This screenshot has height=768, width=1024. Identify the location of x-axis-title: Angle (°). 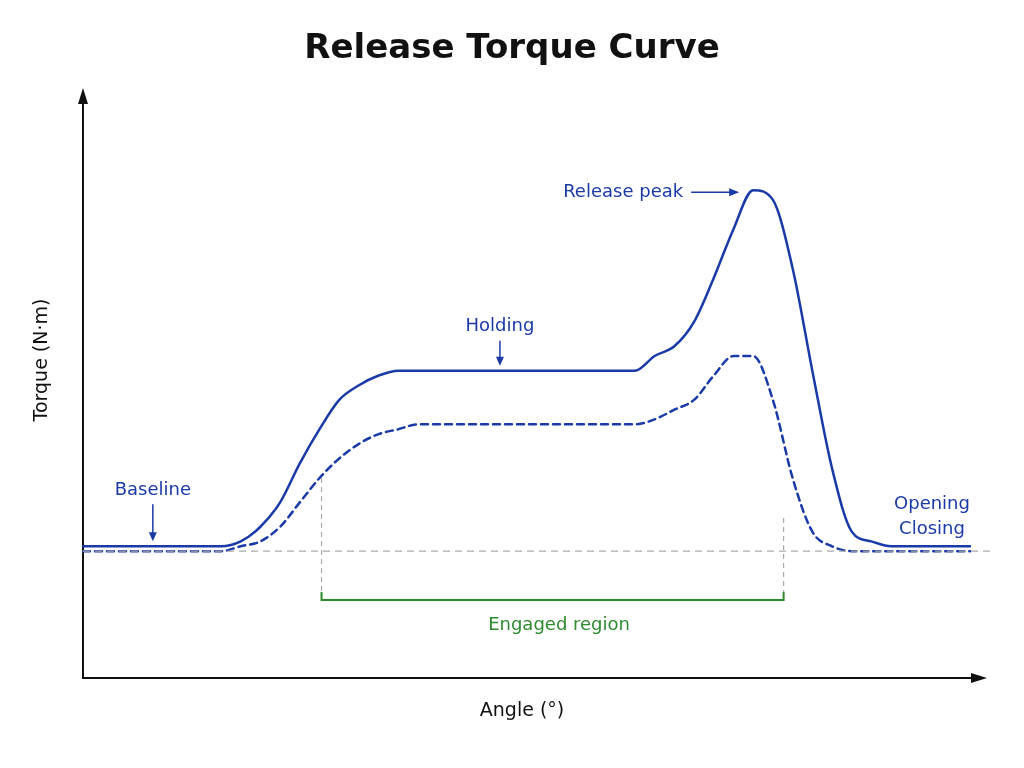
(522, 709).